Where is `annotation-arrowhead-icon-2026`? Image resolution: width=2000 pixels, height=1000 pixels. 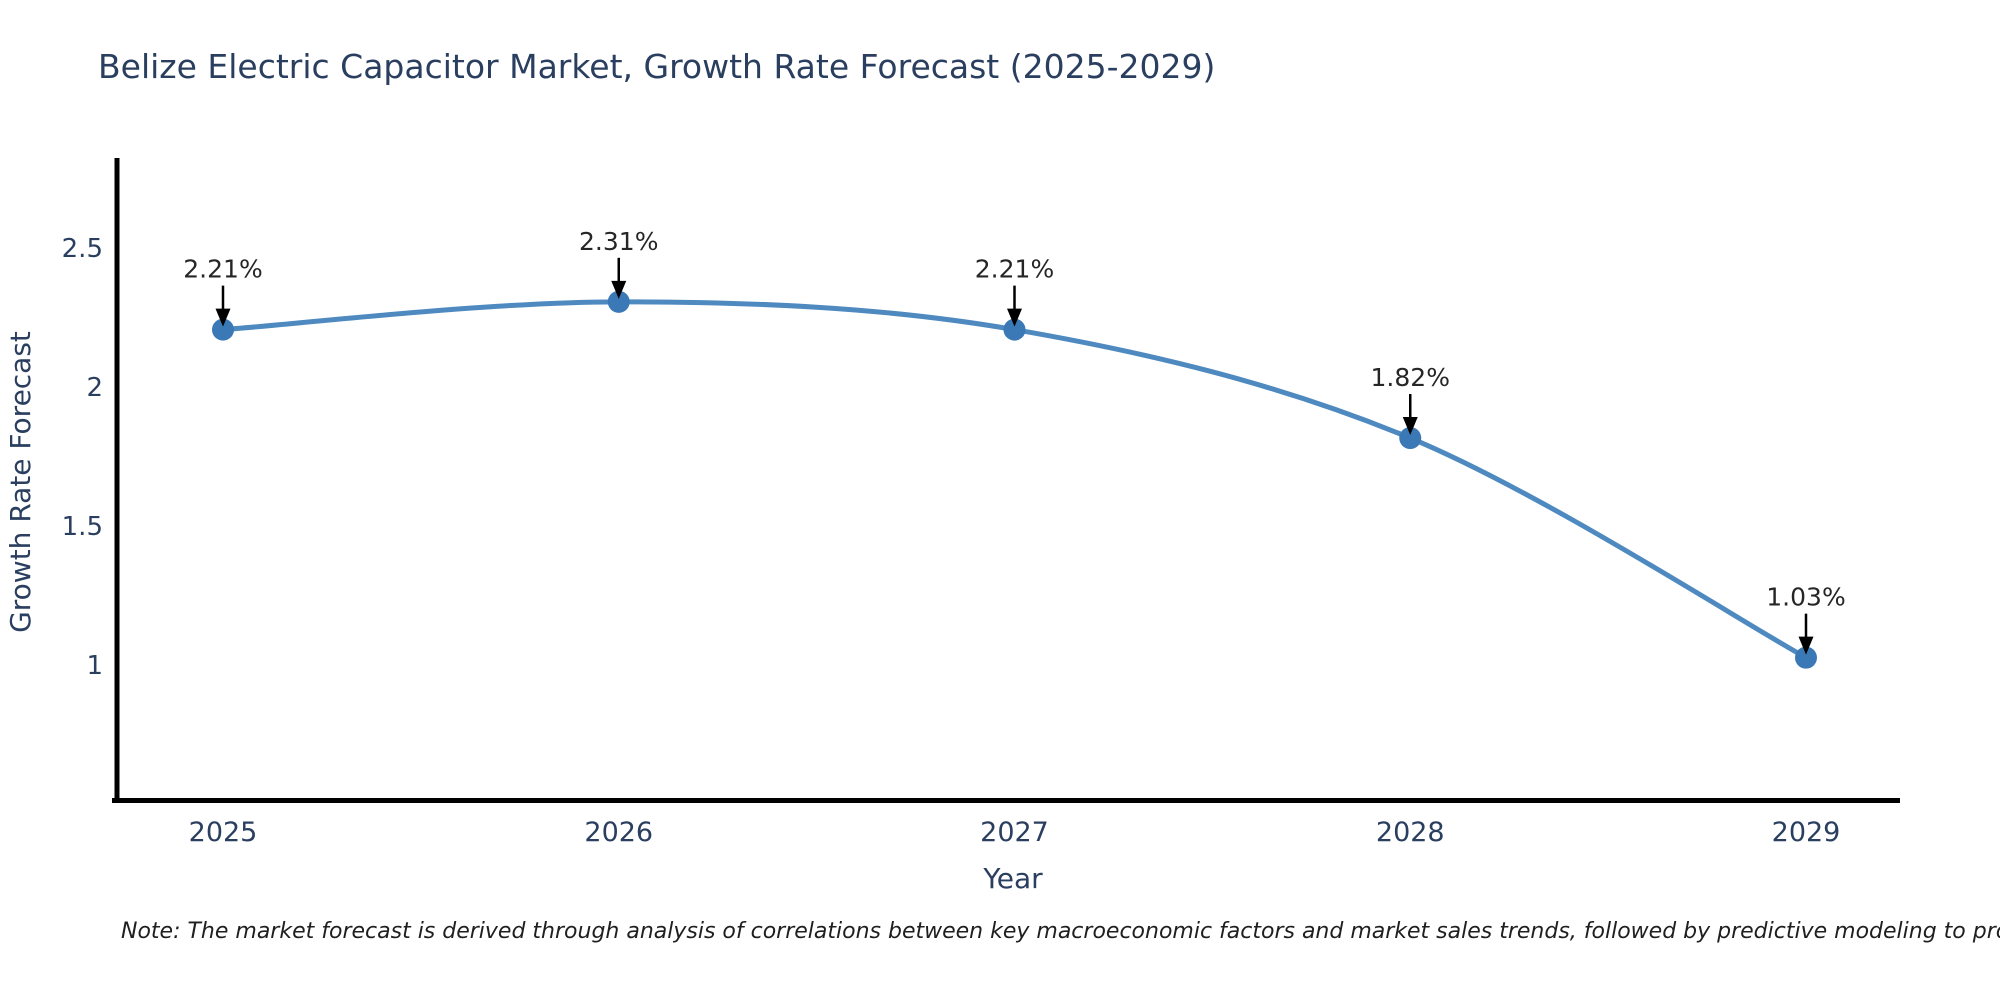 annotation-arrowhead-icon-2026 is located at coordinates (619, 289).